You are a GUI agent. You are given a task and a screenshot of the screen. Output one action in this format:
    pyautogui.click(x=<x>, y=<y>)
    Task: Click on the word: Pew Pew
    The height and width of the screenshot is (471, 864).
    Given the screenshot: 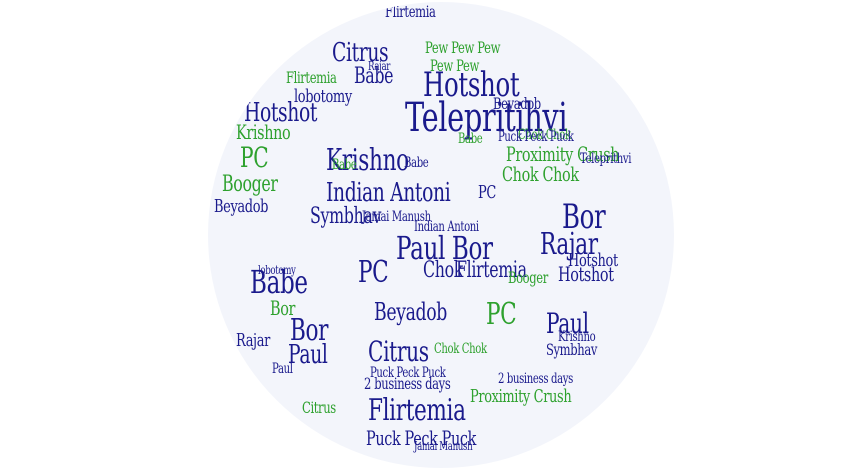 What is the action you would take?
    pyautogui.click(x=454, y=65)
    